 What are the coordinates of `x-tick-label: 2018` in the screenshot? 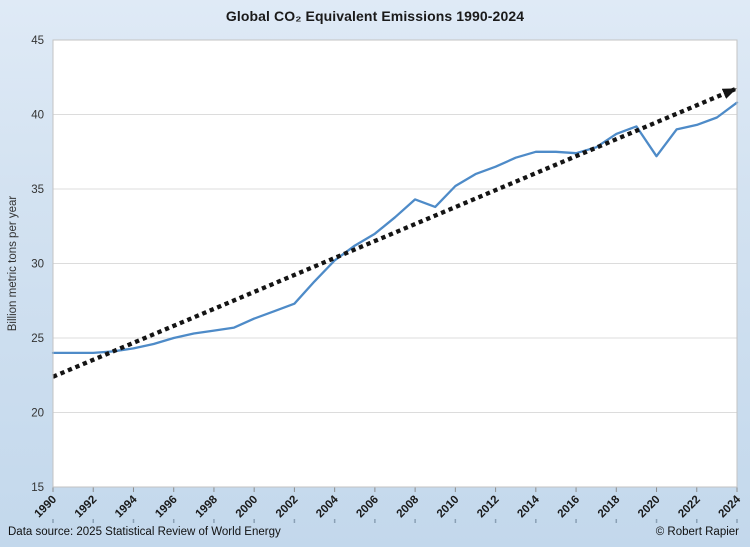 It's located at (609, 506).